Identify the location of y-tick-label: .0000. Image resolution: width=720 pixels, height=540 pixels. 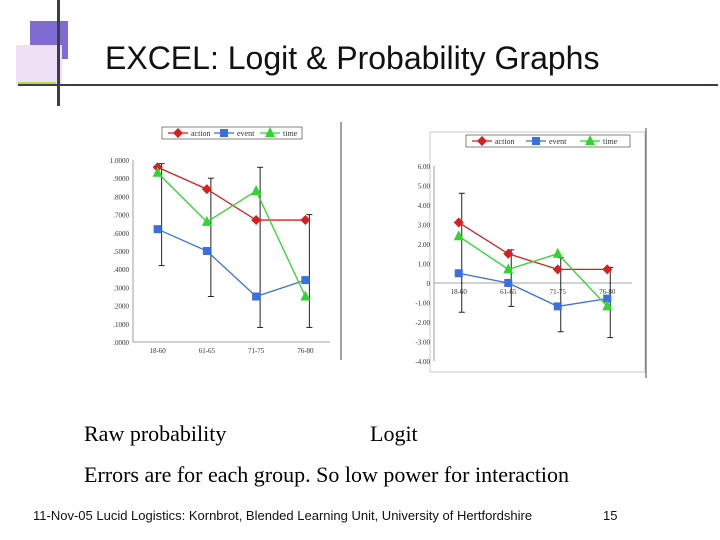
(121, 343).